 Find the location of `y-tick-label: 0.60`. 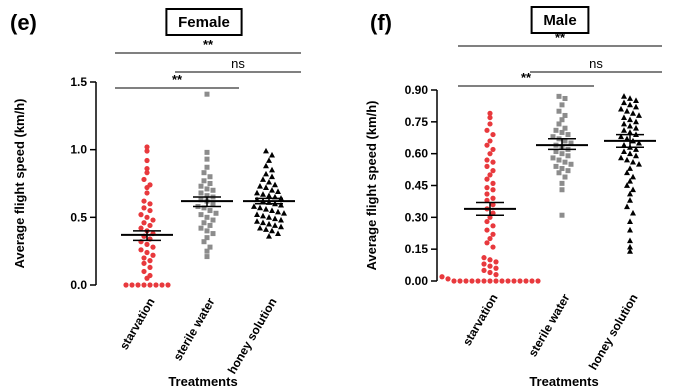

y-tick-label: 0.60 is located at coordinates (417, 154).